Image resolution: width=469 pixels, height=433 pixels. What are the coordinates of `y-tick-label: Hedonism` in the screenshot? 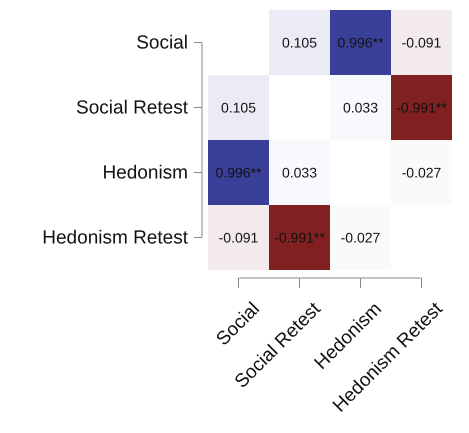 It's located at (145, 173).